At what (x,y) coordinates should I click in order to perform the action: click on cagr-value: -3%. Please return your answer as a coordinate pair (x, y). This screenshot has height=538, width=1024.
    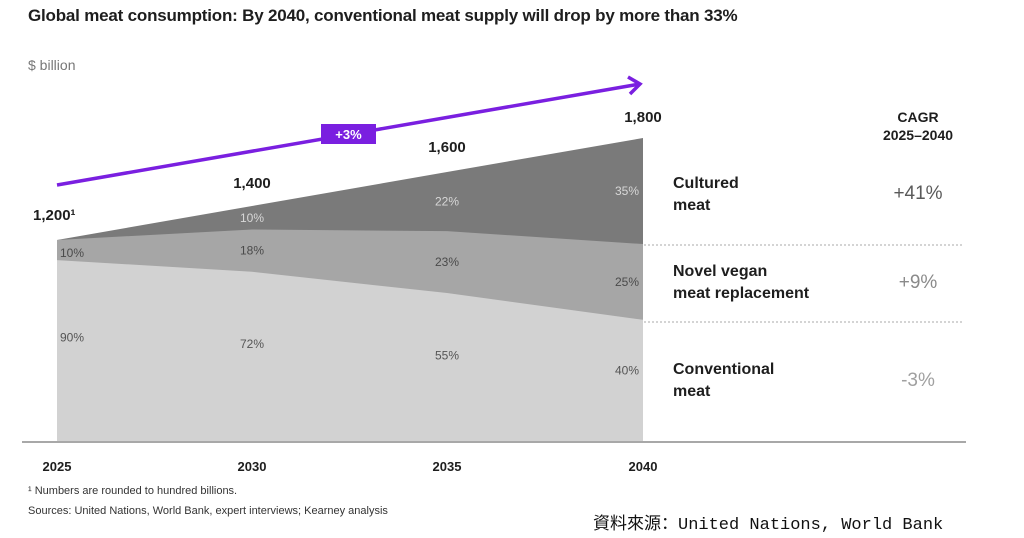
    Looking at the image, I should click on (918, 380).